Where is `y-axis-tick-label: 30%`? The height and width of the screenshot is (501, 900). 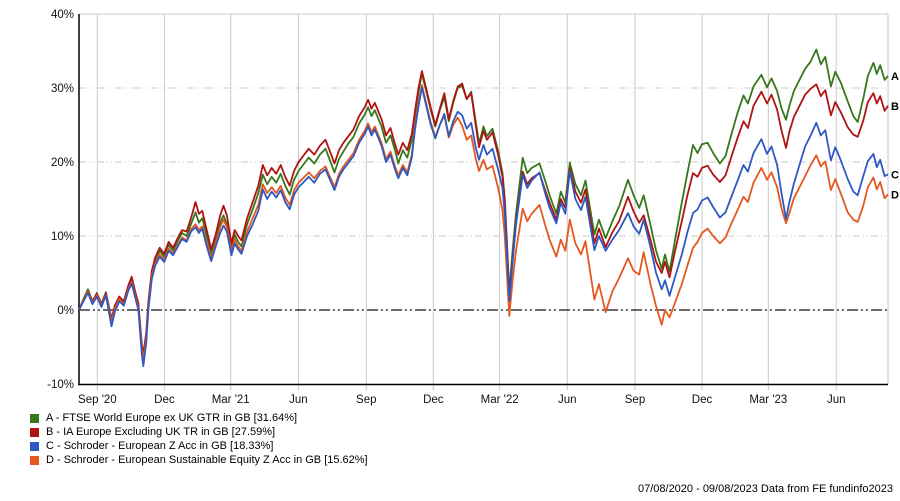 y-axis-tick-label: 30% is located at coordinates (62, 89).